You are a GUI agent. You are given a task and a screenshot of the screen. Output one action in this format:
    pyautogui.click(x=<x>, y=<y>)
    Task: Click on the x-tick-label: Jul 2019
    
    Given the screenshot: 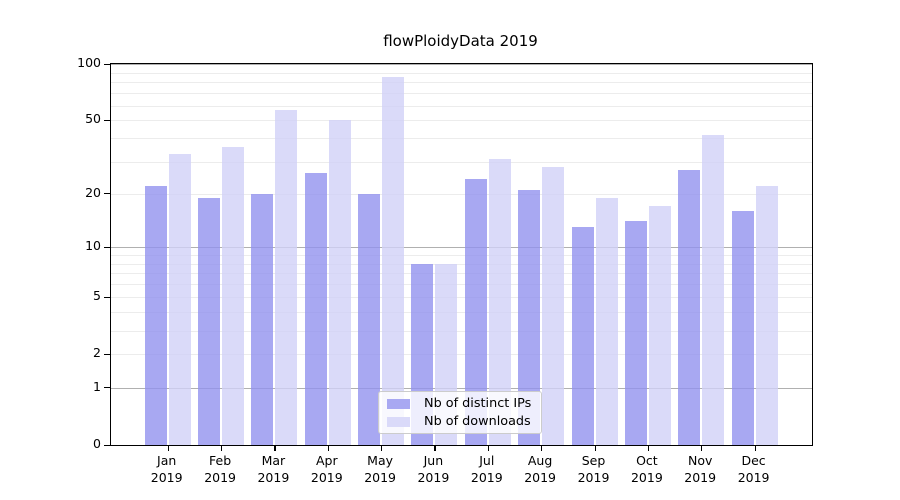 What is the action you would take?
    pyautogui.click(x=486, y=469)
    